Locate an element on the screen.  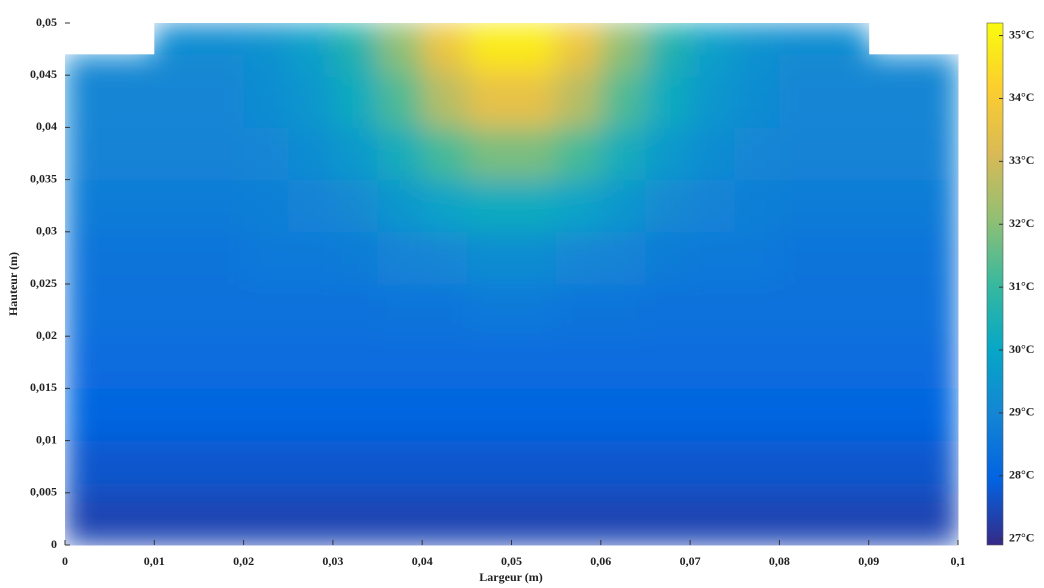
x-tick-label: 0,08 is located at coordinates (779, 561).